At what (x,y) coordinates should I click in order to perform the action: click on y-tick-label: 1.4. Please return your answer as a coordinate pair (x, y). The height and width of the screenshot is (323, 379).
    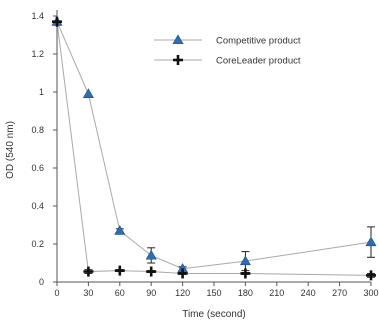
    Looking at the image, I should click on (37, 16).